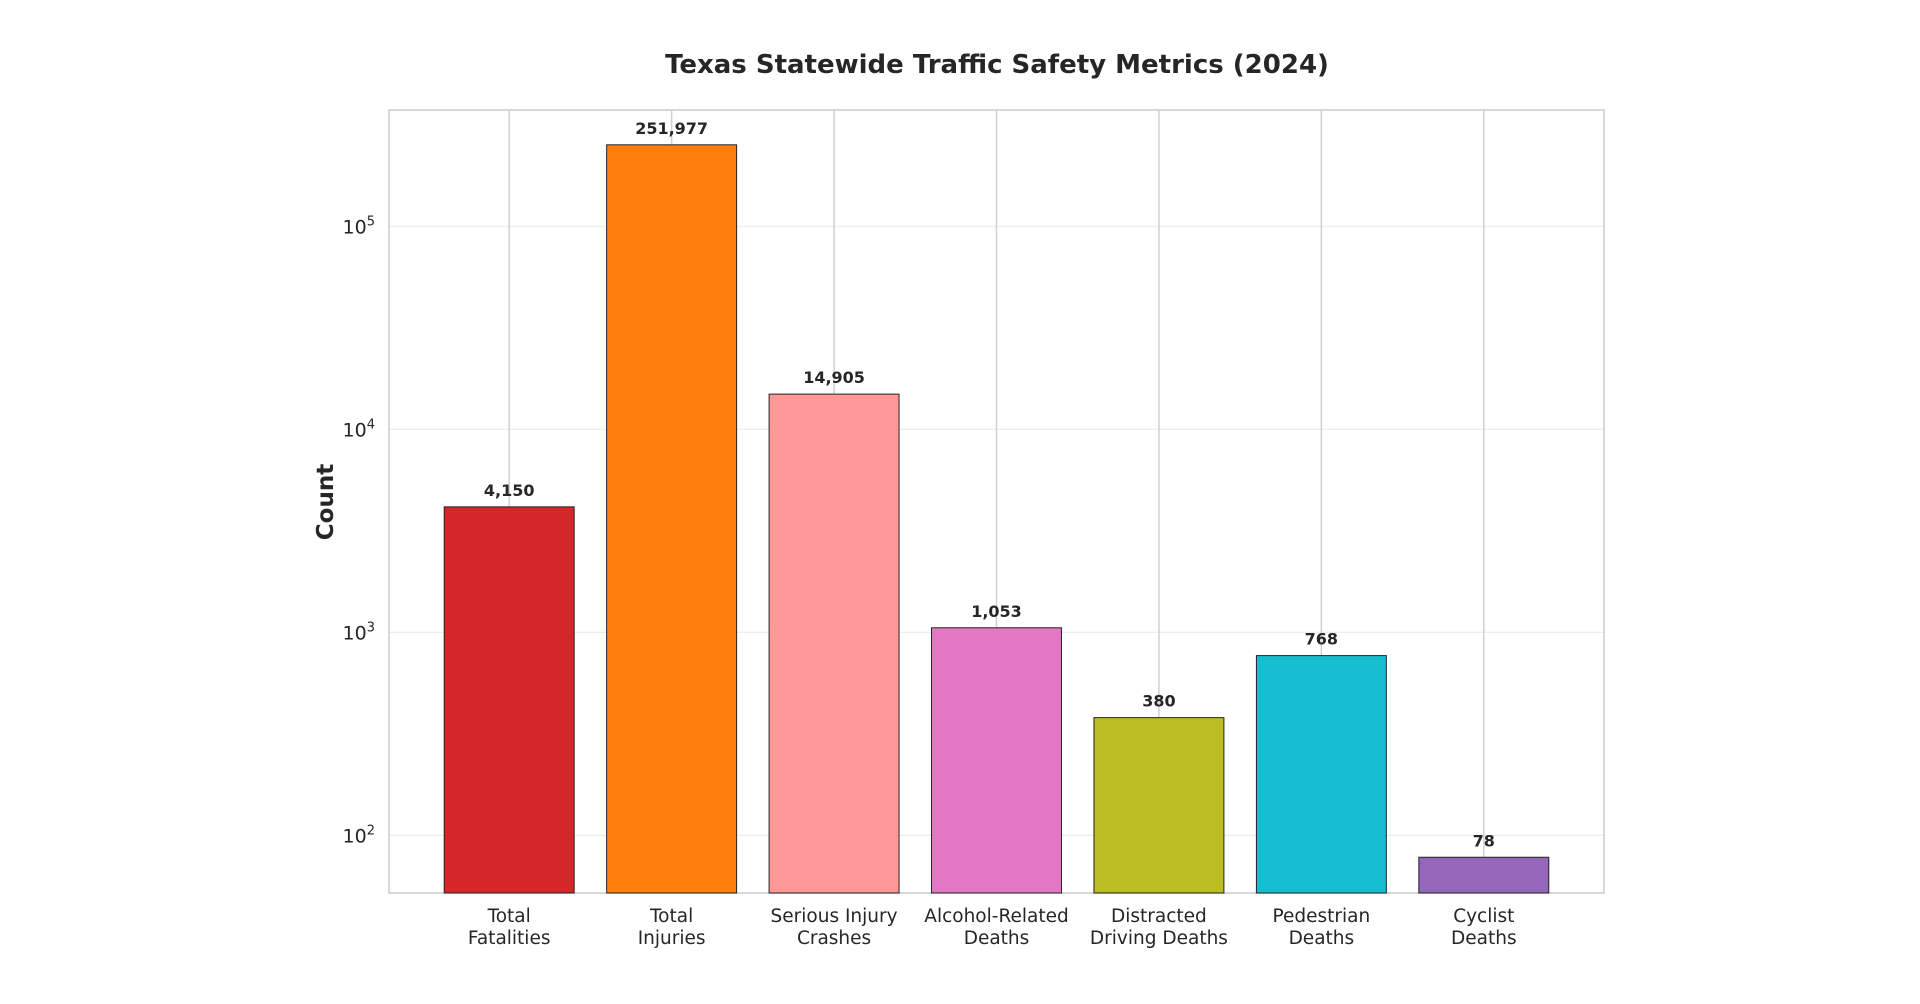 The image size is (1920, 1004). Describe the element at coordinates (1159, 938) in the screenshot. I see `x-tick-label: Driving Deaths` at that location.